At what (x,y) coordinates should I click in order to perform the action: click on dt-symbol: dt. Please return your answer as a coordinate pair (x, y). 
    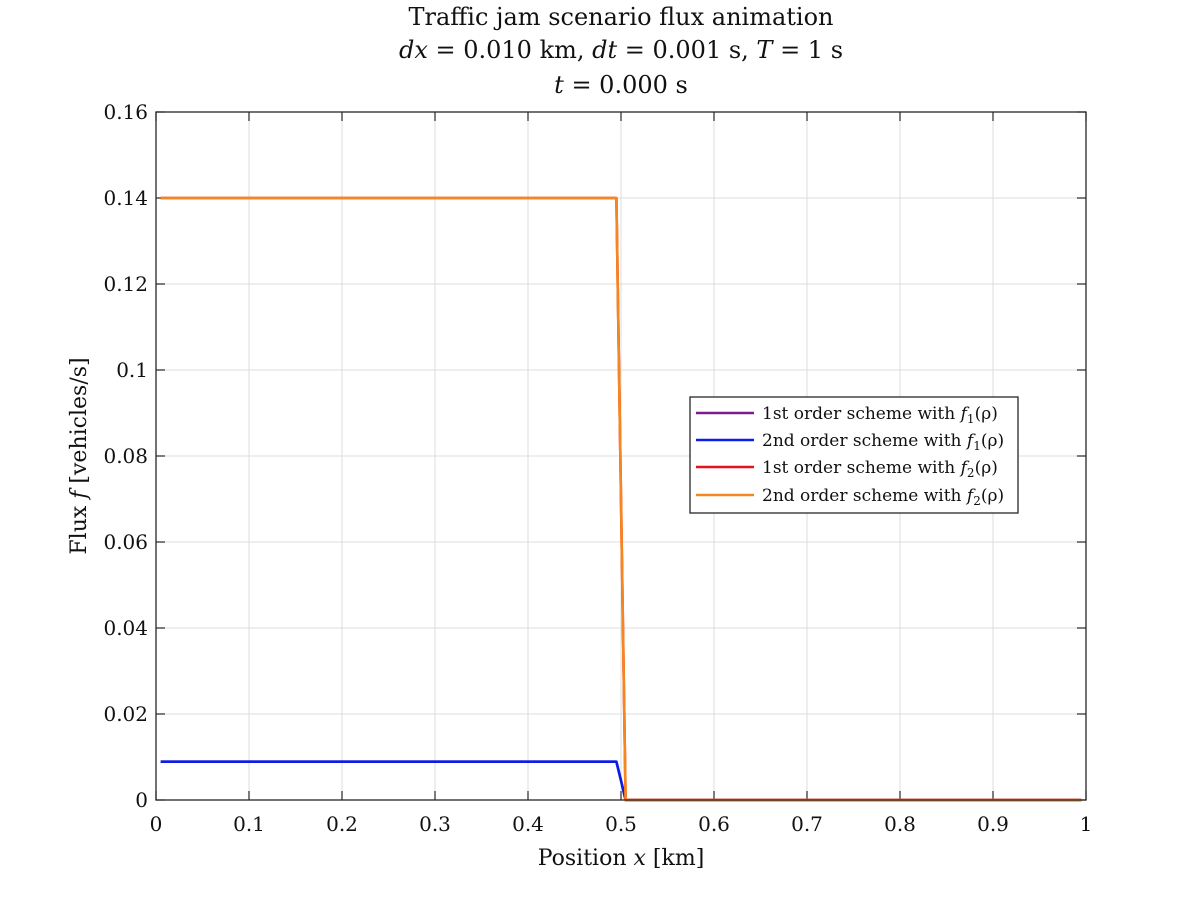
    Looking at the image, I should click on (604, 50).